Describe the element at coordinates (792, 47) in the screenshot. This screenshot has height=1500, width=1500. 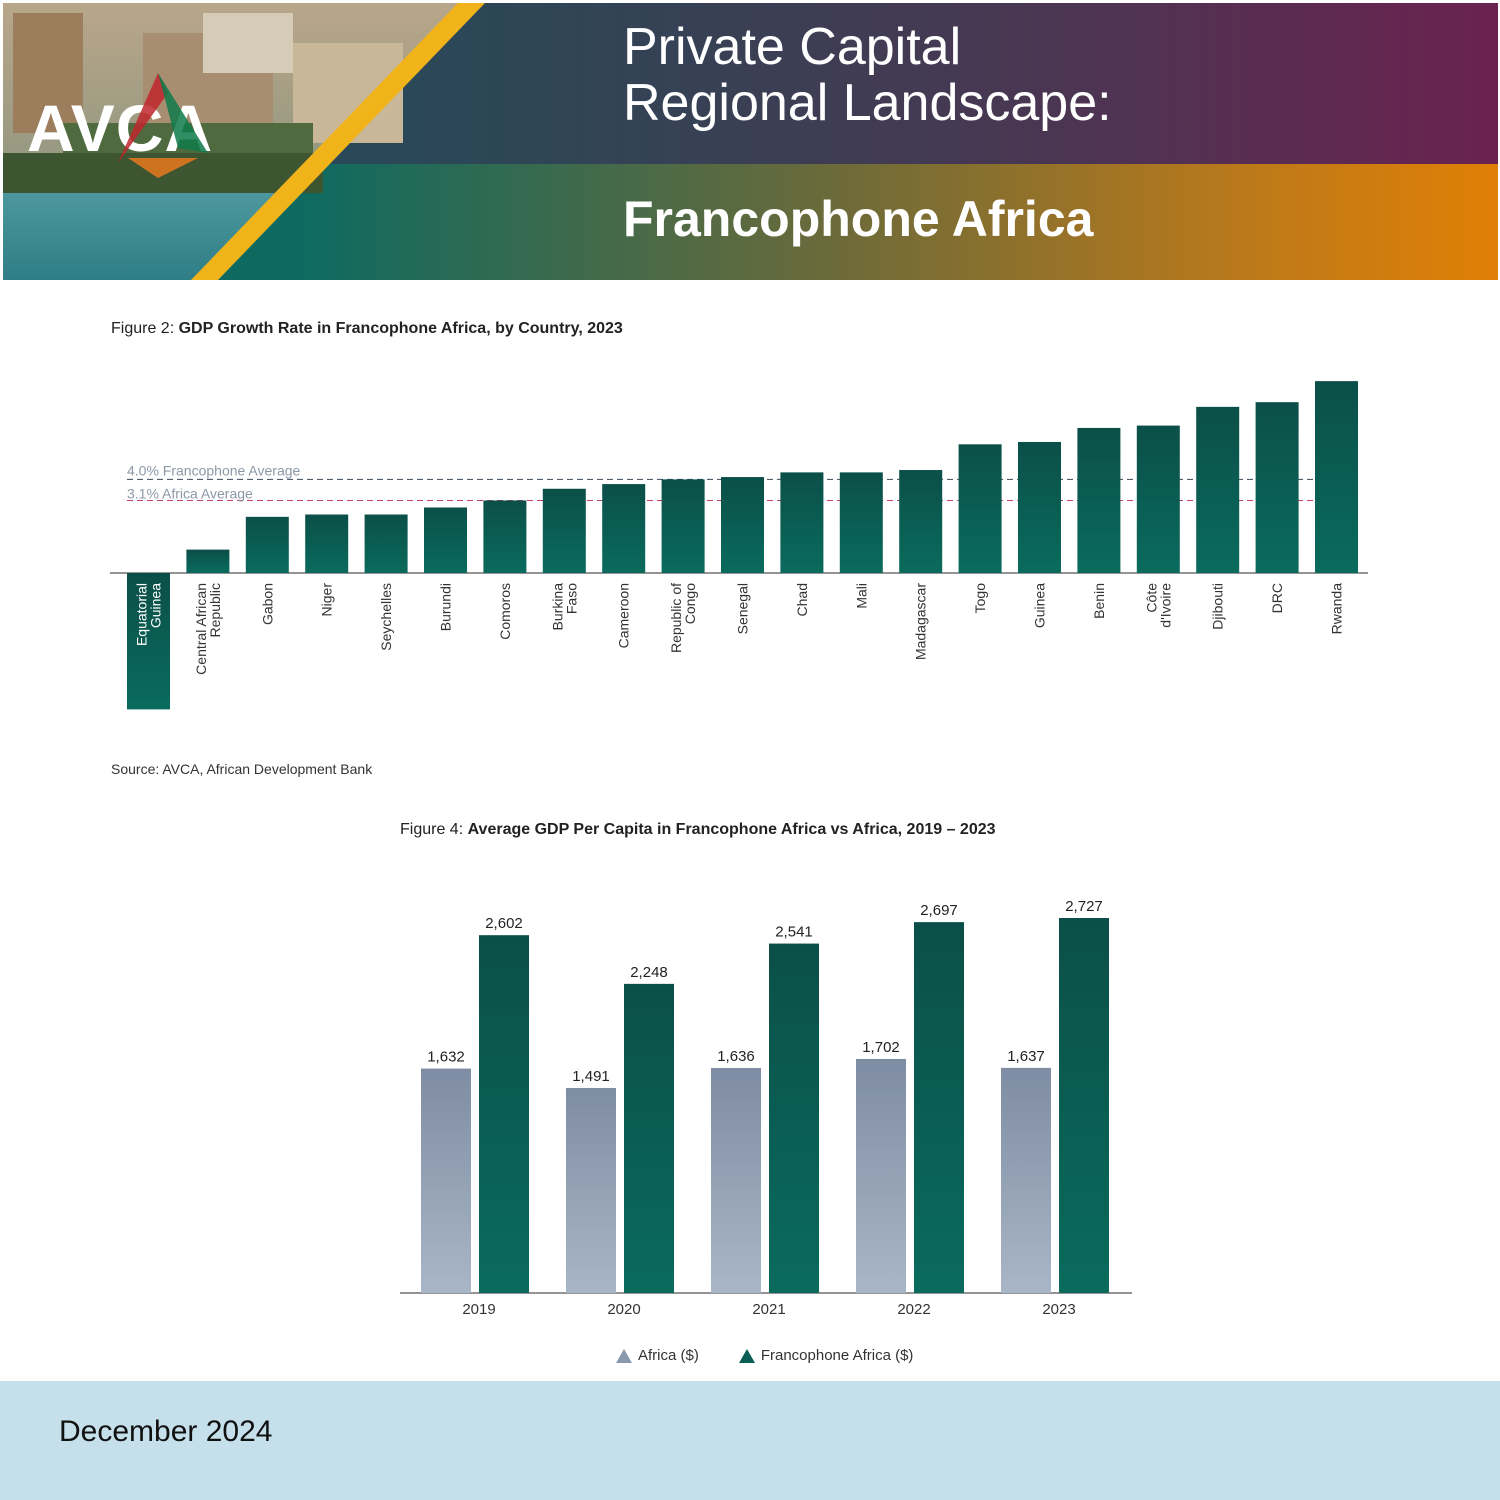
I see `banner-title-line-1: Private Capital` at that location.